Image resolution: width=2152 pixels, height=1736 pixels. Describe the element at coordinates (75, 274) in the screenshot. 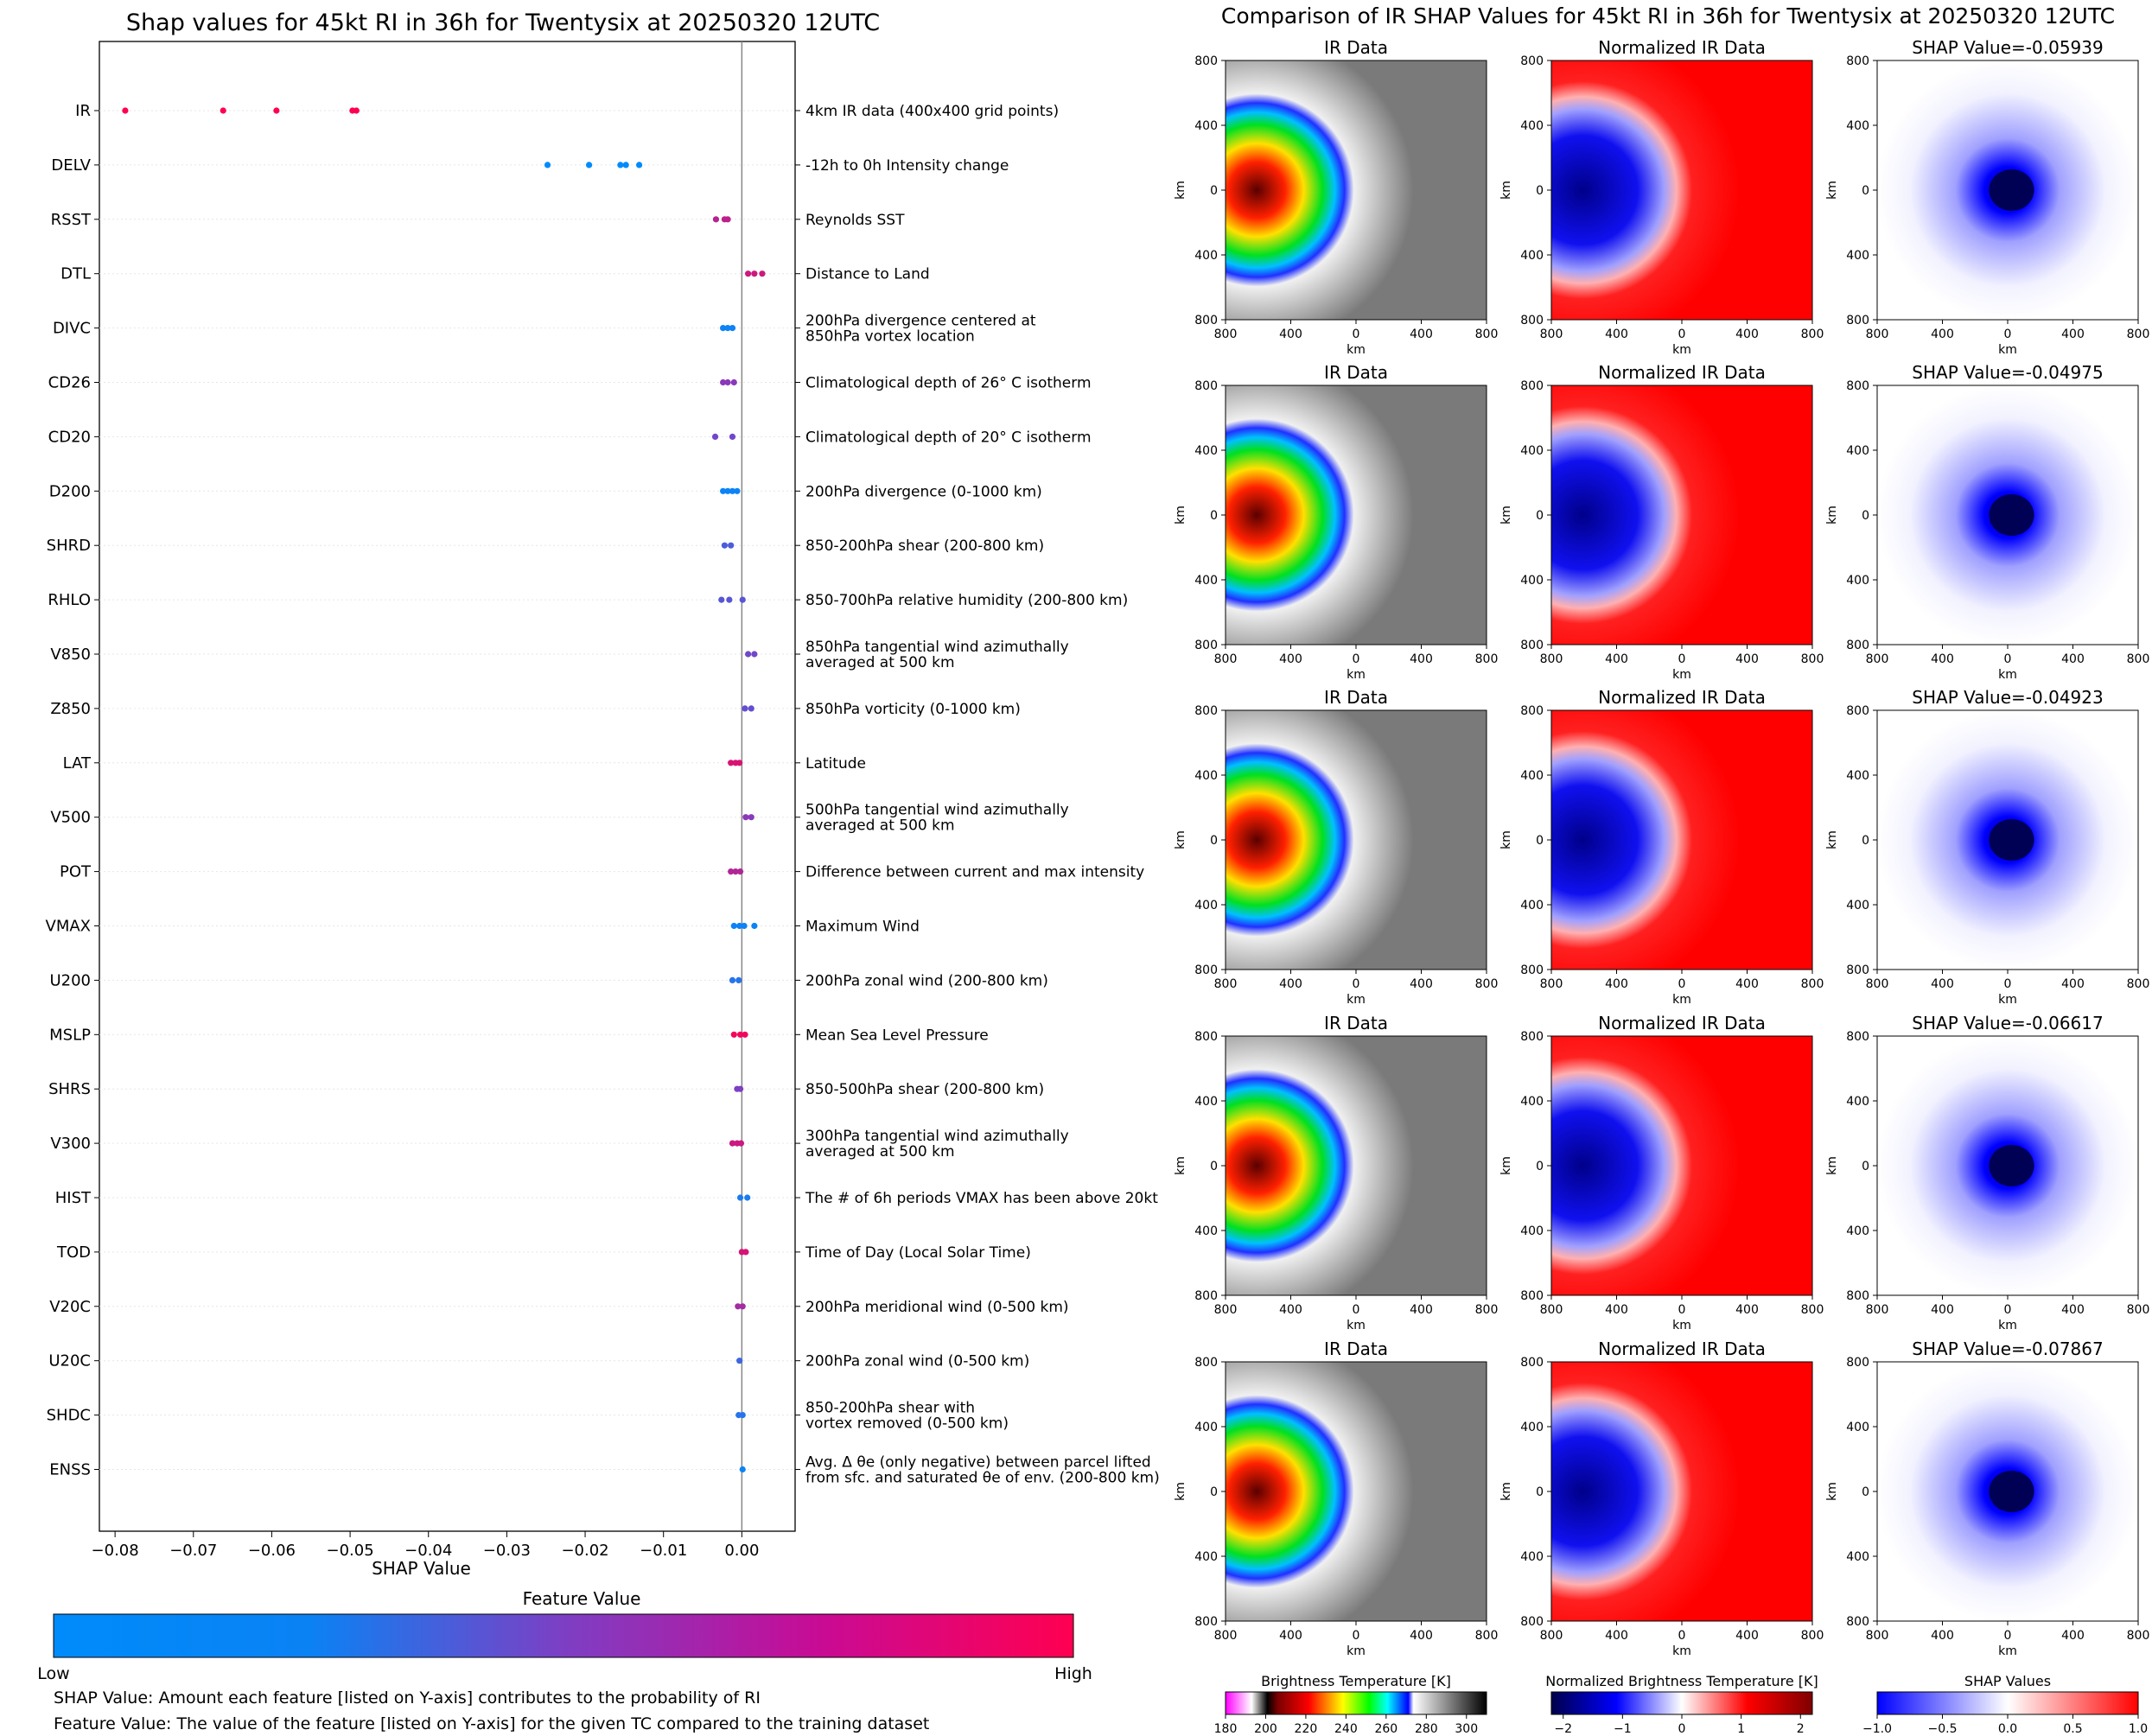

I see `feature-name-label: DTL` at that location.